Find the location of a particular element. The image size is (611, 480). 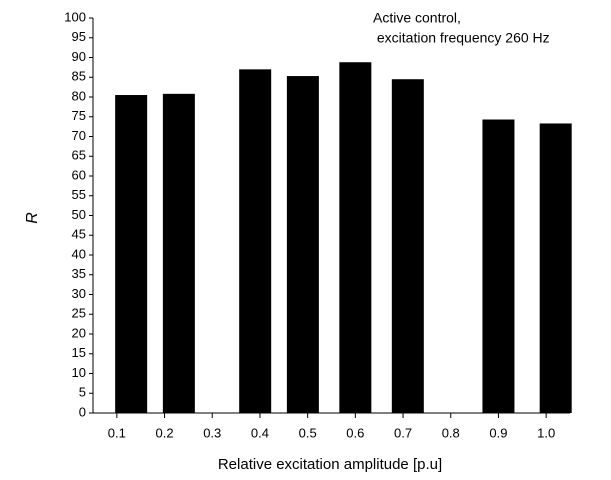

x-tick-label: 0.8 is located at coordinates (451, 432).